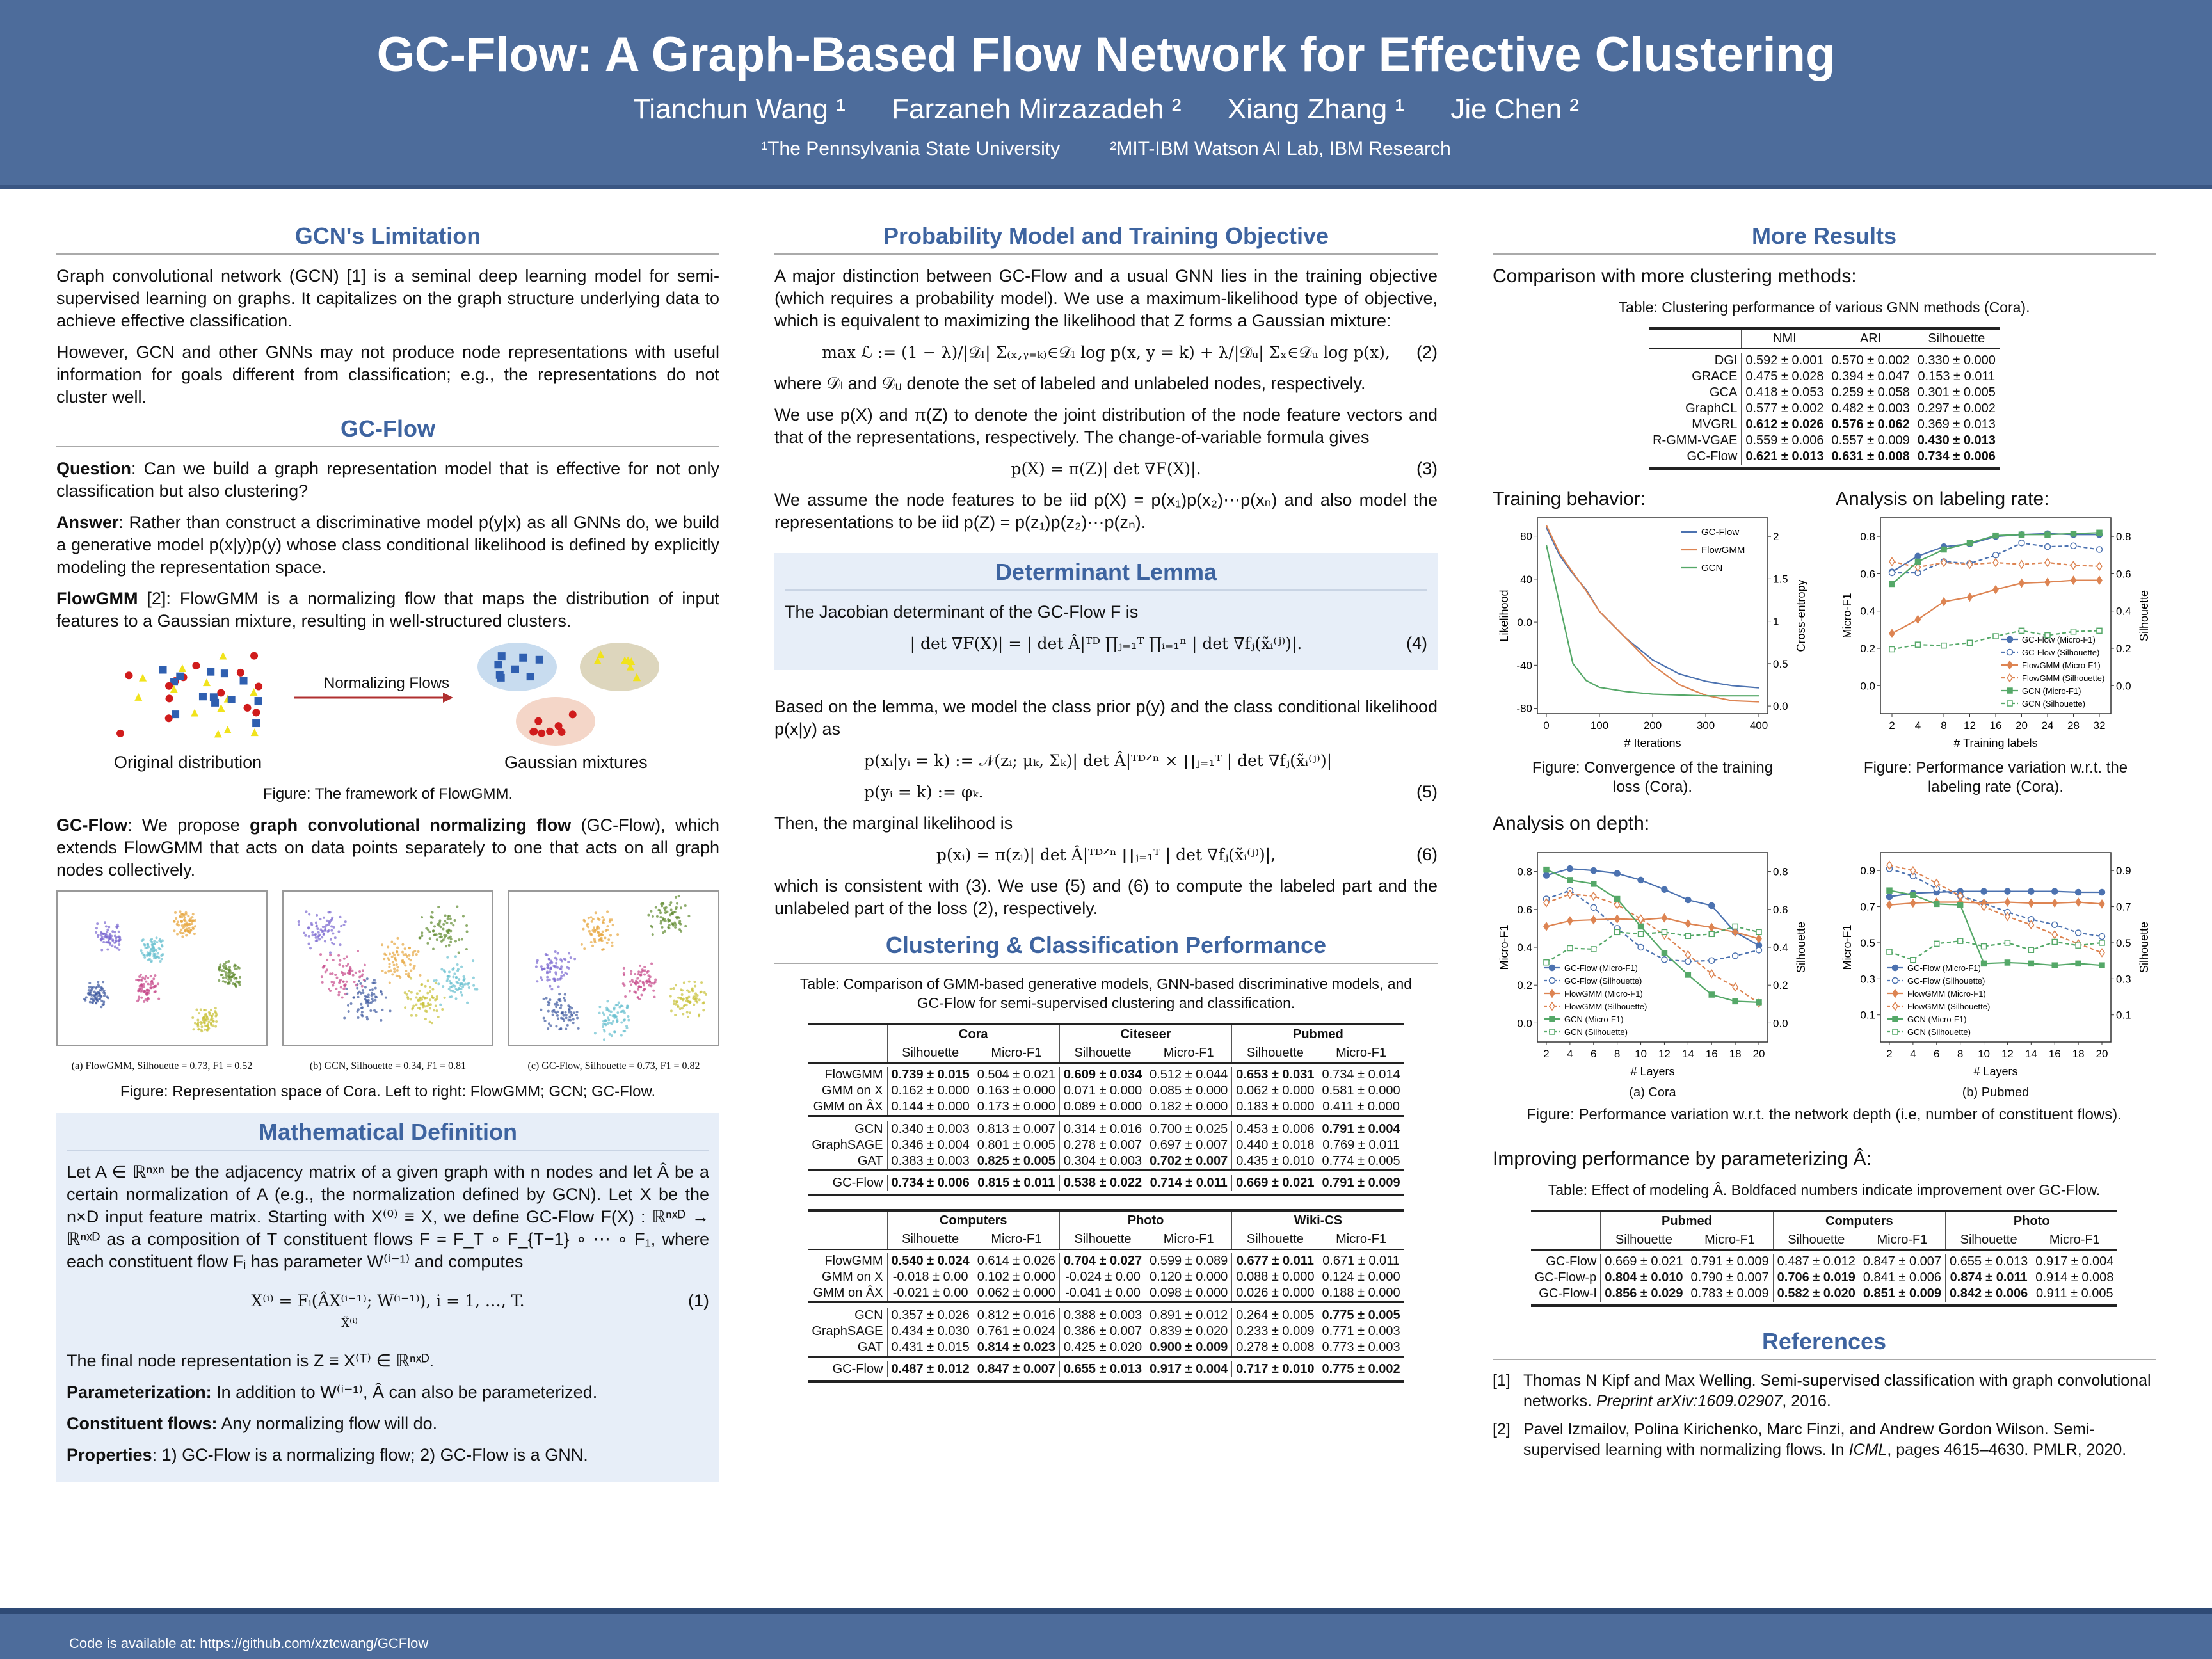  I want to click on section-heading: Mathematical Definition, so click(388, 1132).